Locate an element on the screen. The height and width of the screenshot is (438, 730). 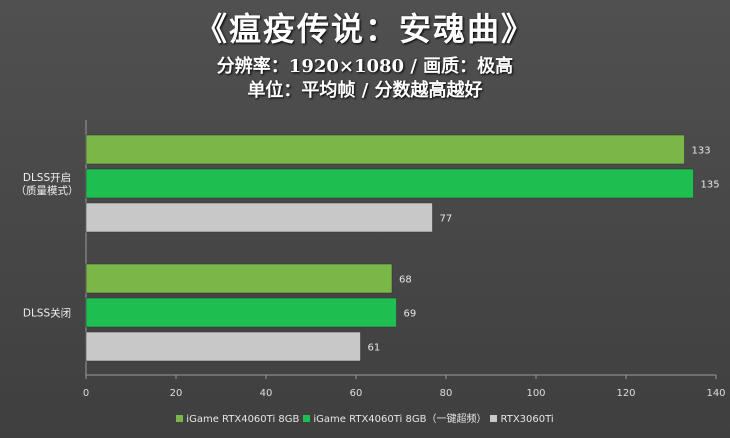
category-label: DLSS开启 is located at coordinates (47, 177).